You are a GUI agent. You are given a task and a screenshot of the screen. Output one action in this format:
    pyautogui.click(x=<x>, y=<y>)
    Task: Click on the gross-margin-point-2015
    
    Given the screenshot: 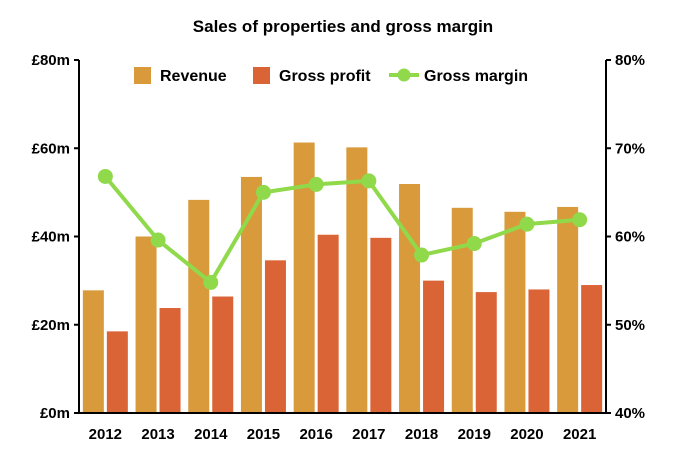 What is the action you would take?
    pyautogui.click(x=263, y=192)
    